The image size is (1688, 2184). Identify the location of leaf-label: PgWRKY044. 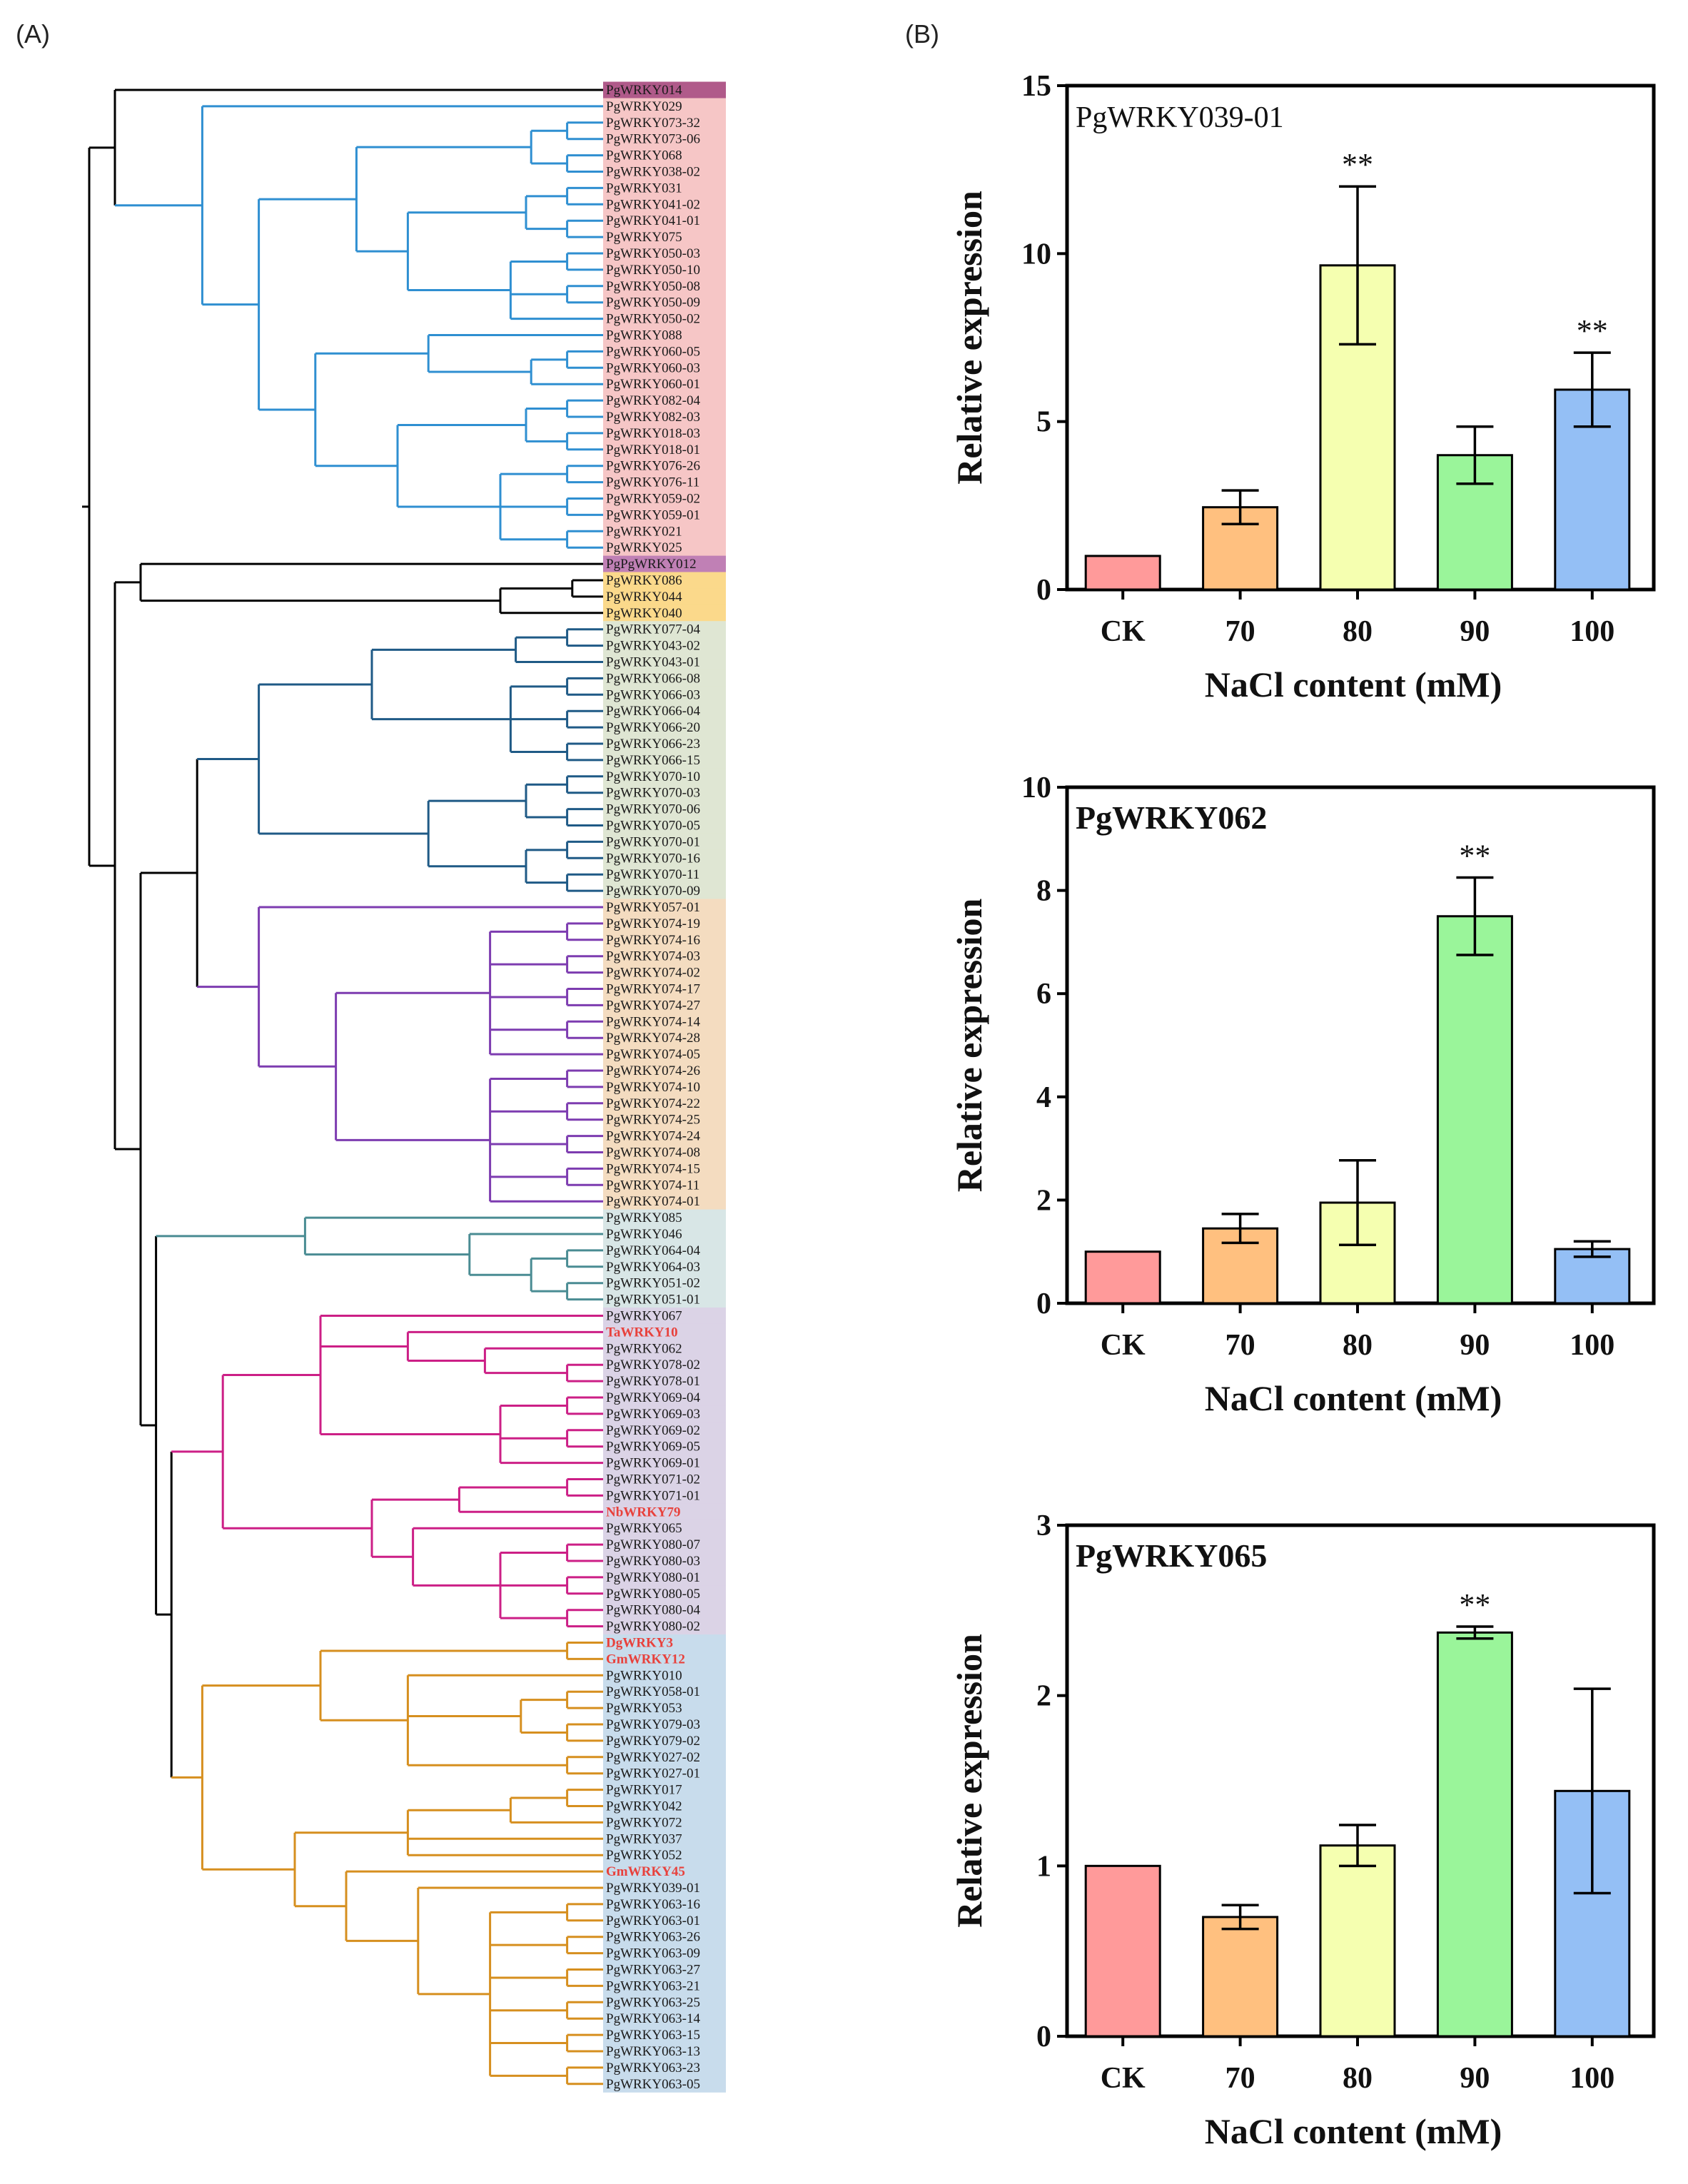
(644, 597).